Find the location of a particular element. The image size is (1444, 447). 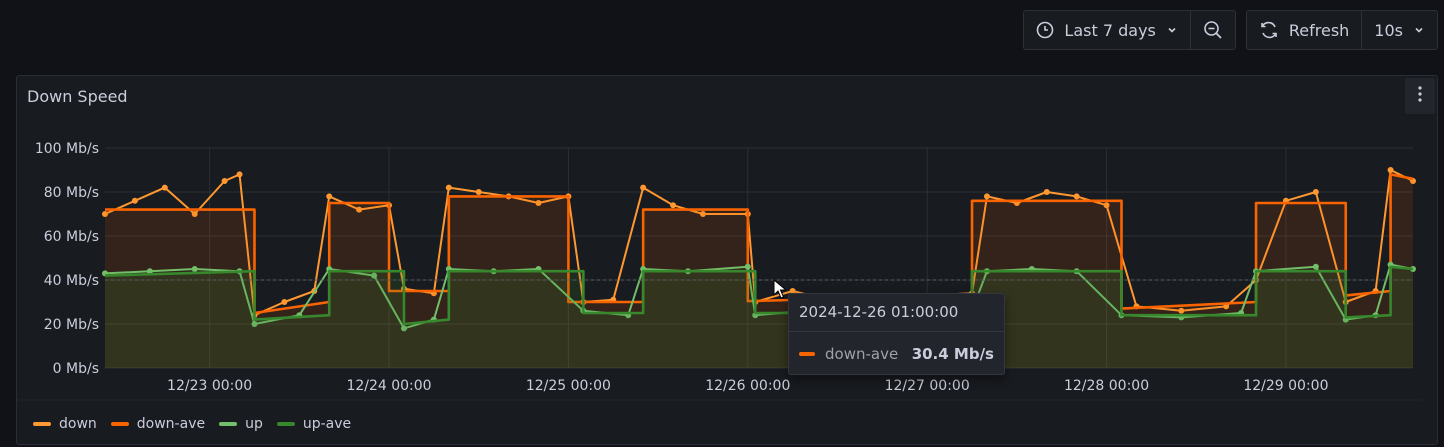

legend-label-down: down is located at coordinates (78, 424).